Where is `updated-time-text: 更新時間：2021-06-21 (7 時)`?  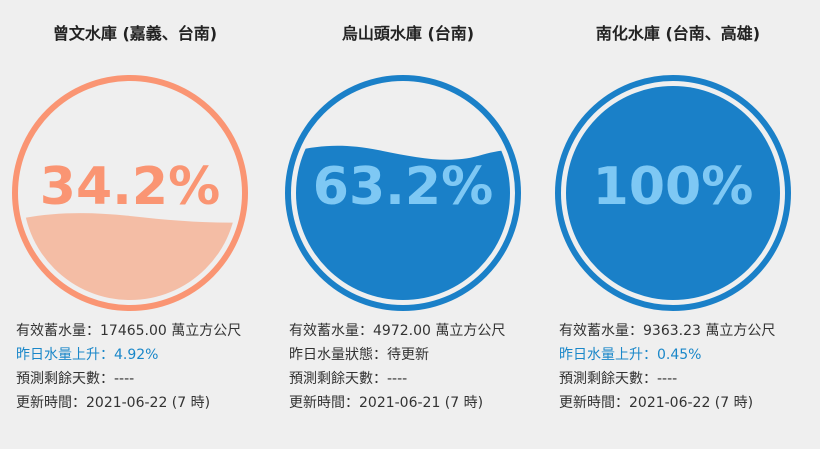
updated-time-text: 更新時間：2021-06-21 (7 時) is located at coordinates (386, 403).